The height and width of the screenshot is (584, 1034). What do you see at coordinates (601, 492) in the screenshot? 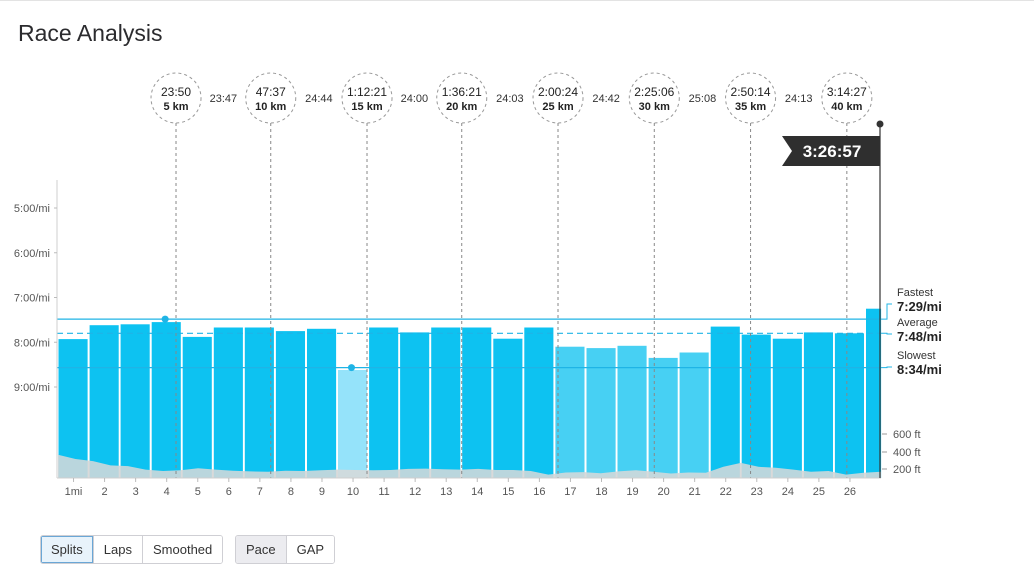
I see `x-tick-label: 18` at bounding box center [601, 492].